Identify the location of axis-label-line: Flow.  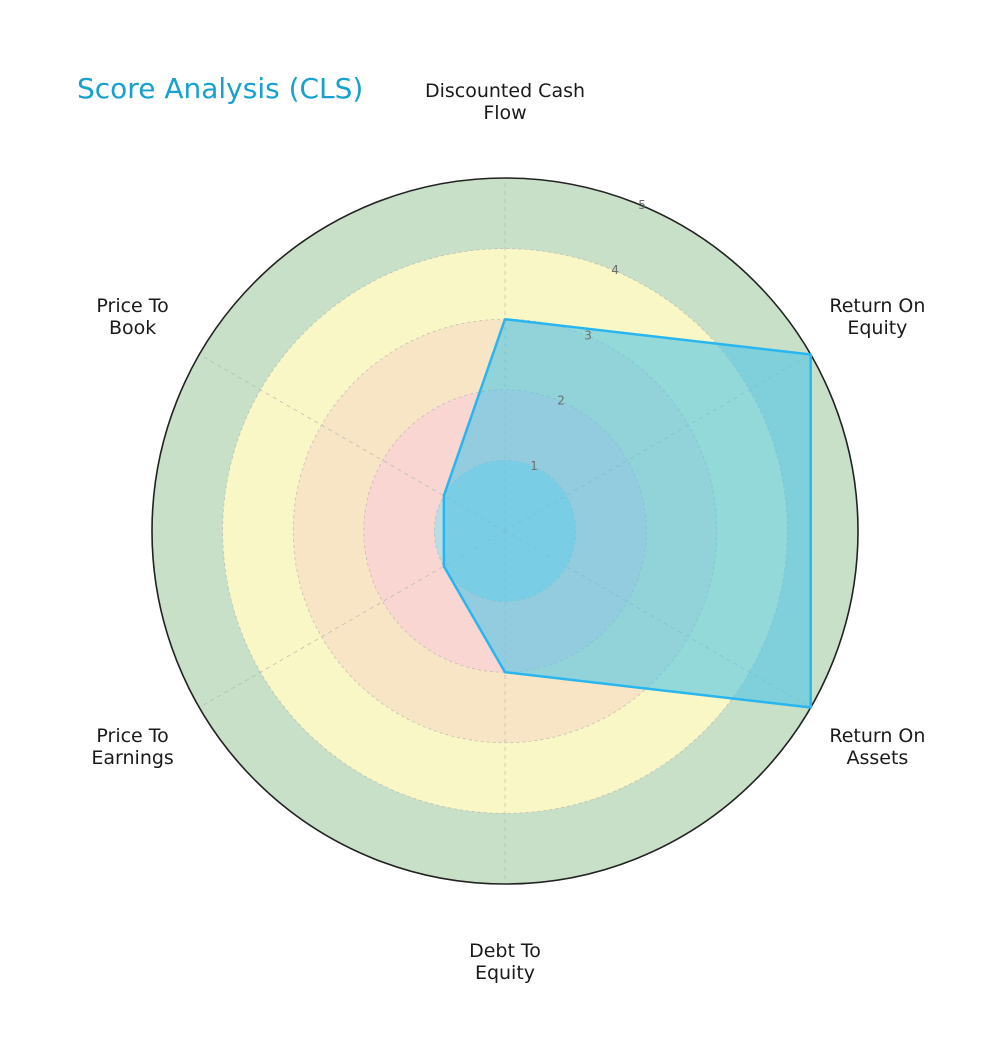
(504, 113).